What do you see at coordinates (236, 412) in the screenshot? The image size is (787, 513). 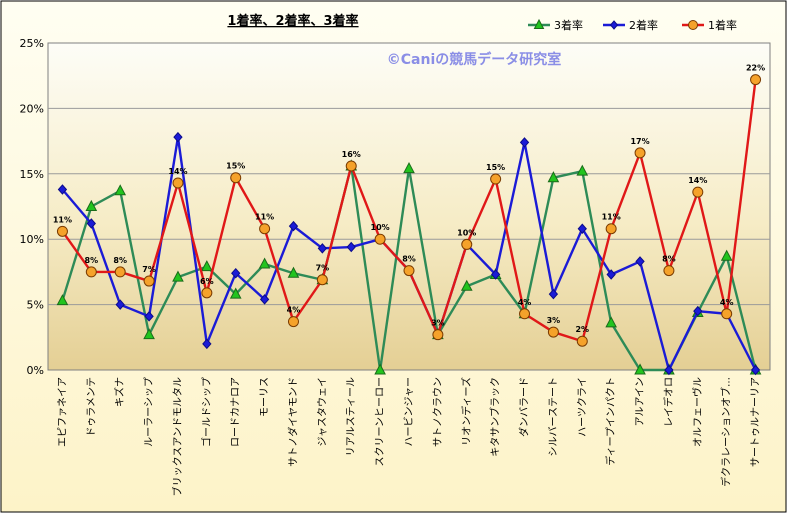 I see `category-label: ロードカナロア` at bounding box center [236, 412].